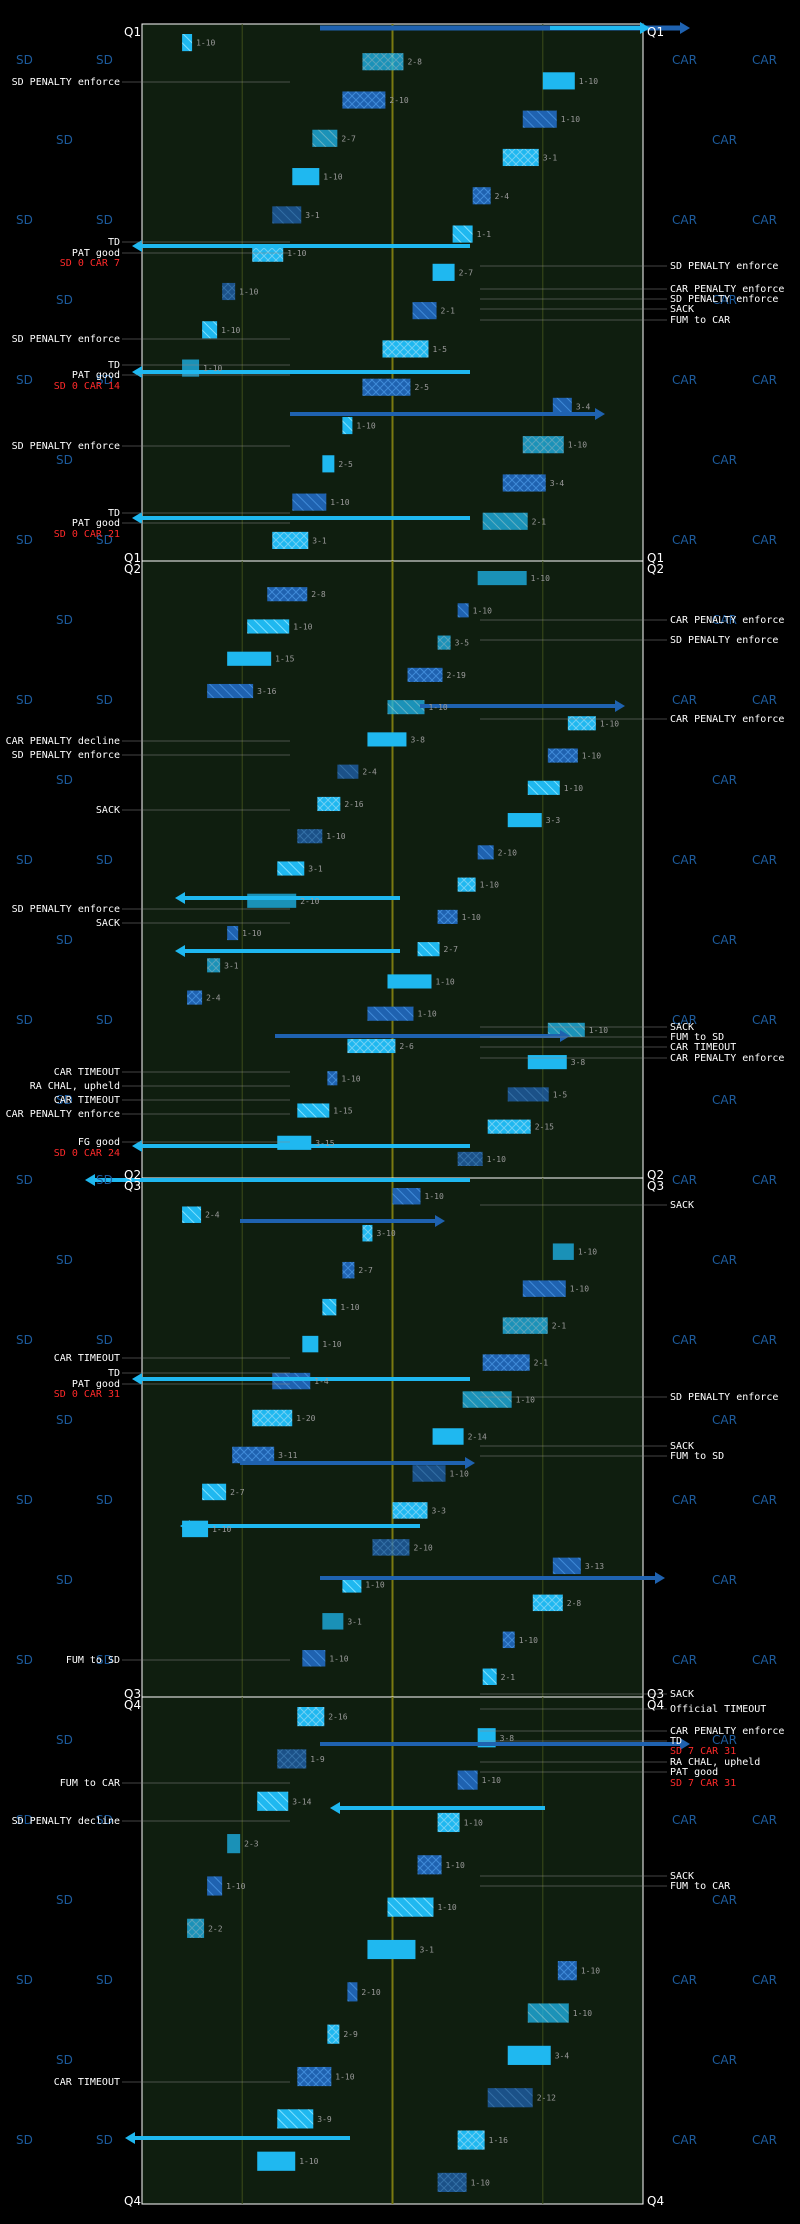 This screenshot has width=800, height=2224. What do you see at coordinates (655, 1694) in the screenshot?
I see `quarter-label-right: Q3` at bounding box center [655, 1694].